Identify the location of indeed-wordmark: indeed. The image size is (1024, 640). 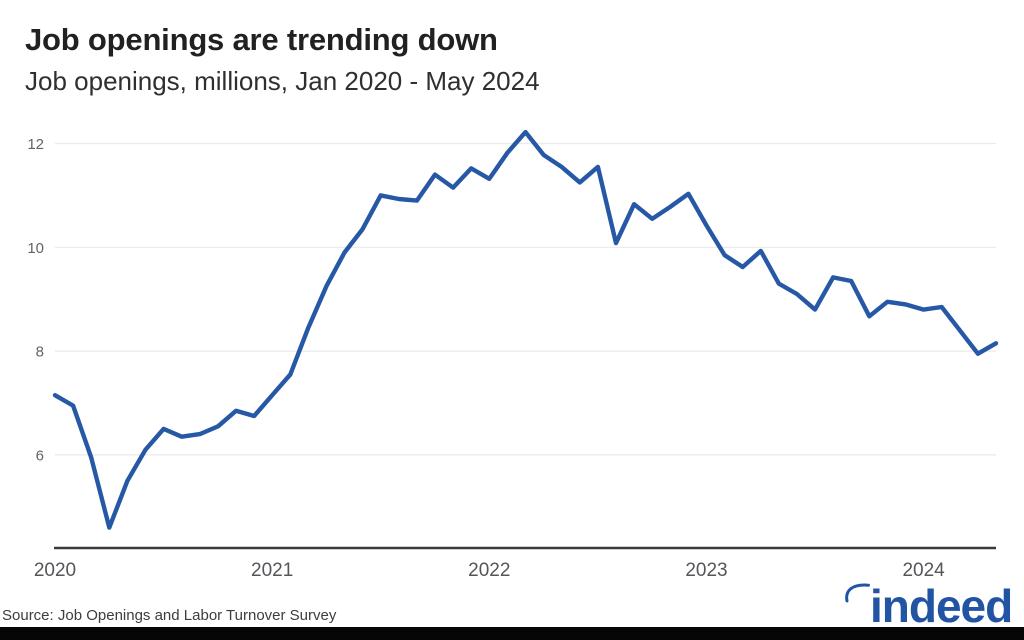
(941, 606).